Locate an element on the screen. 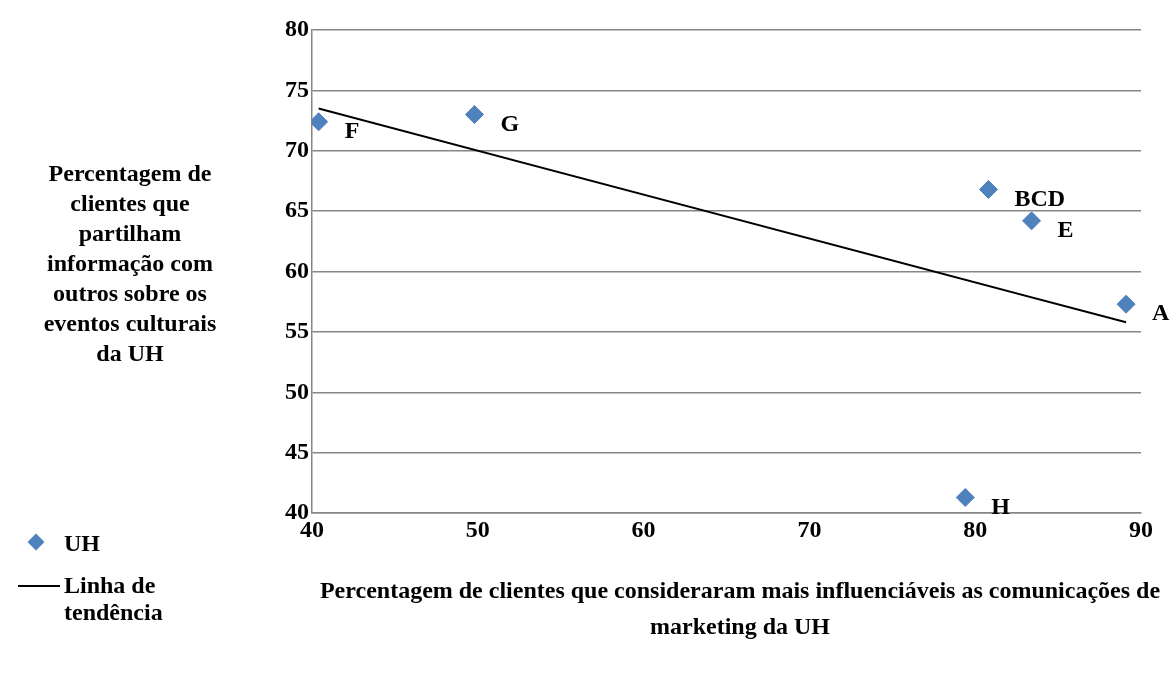 The width and height of the screenshot is (1176, 673). y-tick-label: 60 is located at coordinates (297, 269).